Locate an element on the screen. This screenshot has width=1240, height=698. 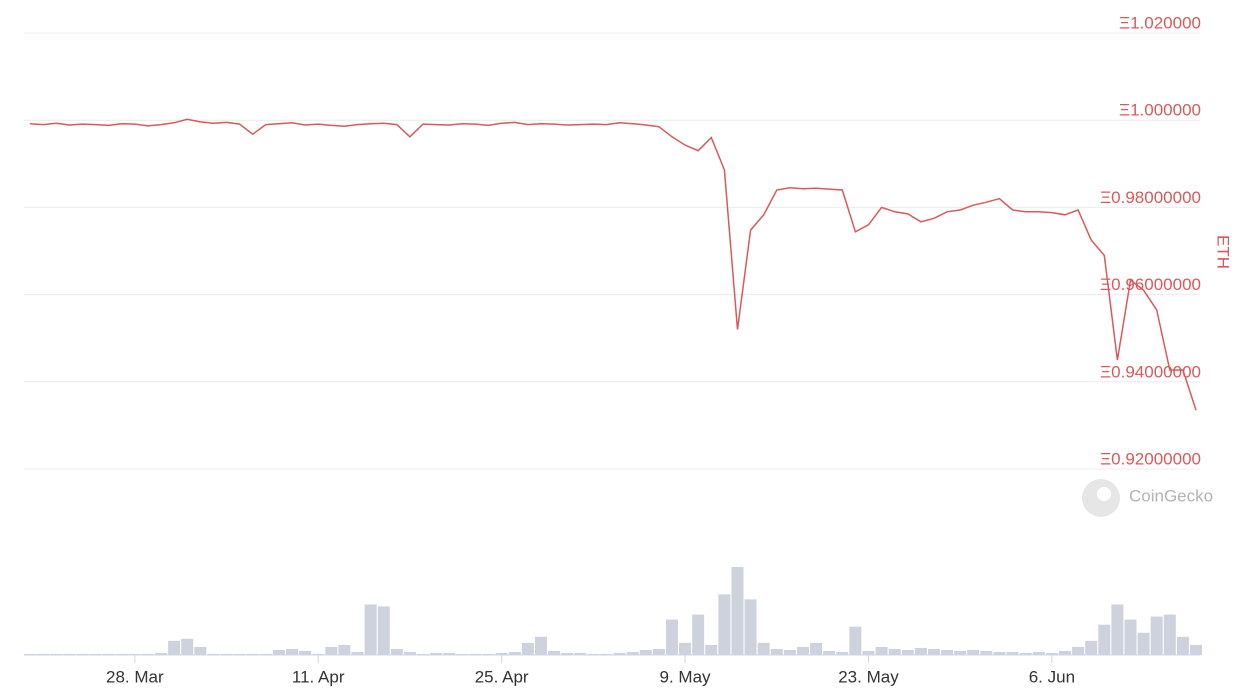
y-tick-label: Ξ1.000000 is located at coordinates (1160, 110).